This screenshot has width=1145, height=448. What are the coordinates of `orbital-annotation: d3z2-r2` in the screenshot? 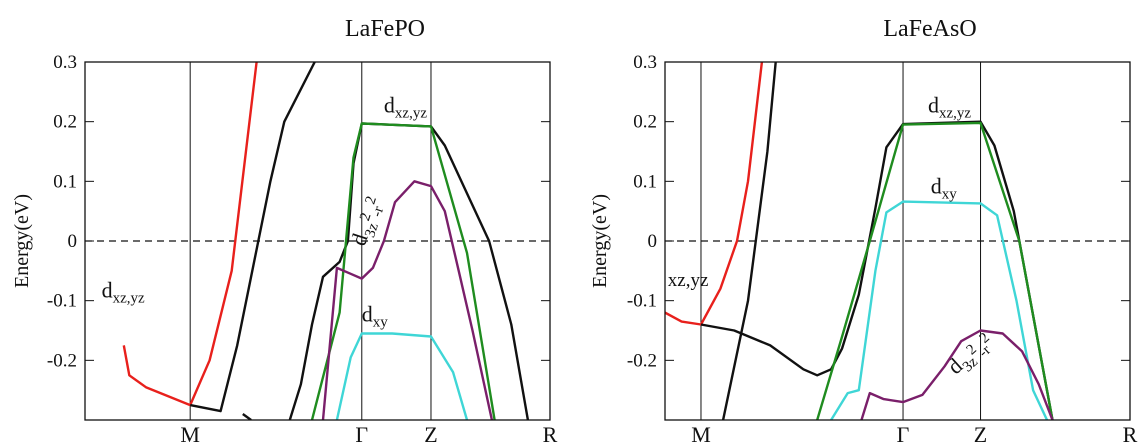 It's located at (368, 221).